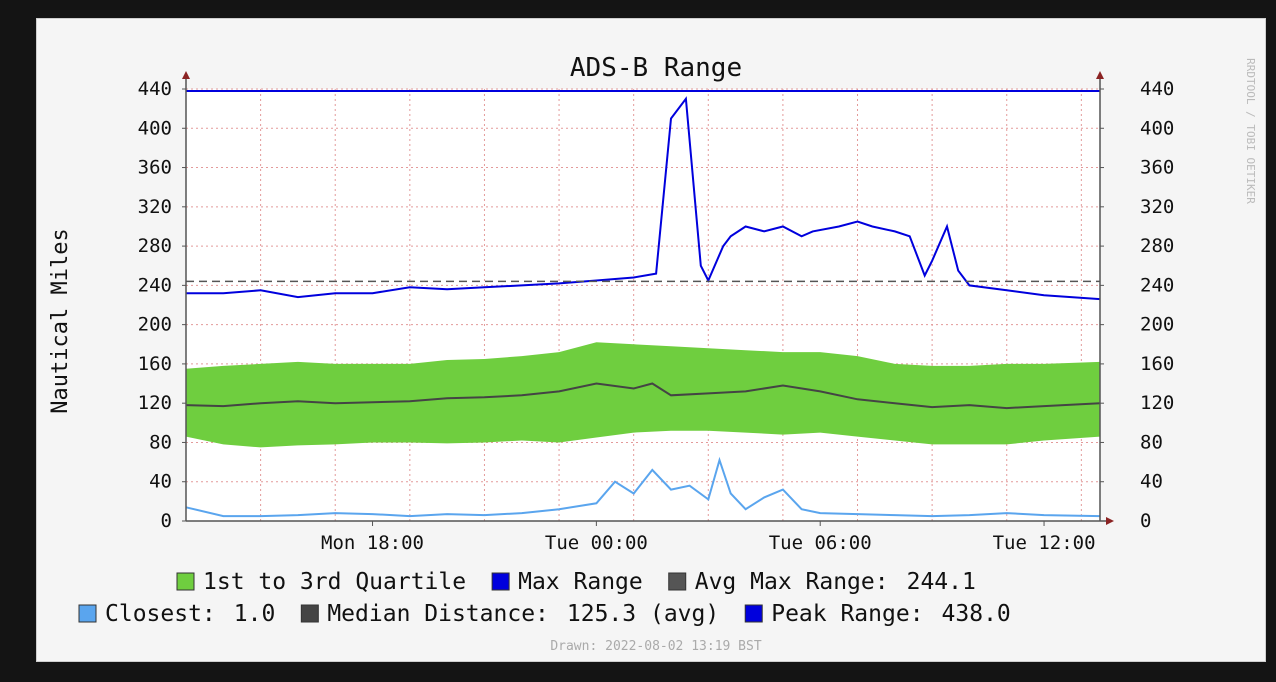 This screenshot has height=682, width=1276. What do you see at coordinates (976, 614) in the screenshot?
I see `legend-value: 438.0` at bounding box center [976, 614].